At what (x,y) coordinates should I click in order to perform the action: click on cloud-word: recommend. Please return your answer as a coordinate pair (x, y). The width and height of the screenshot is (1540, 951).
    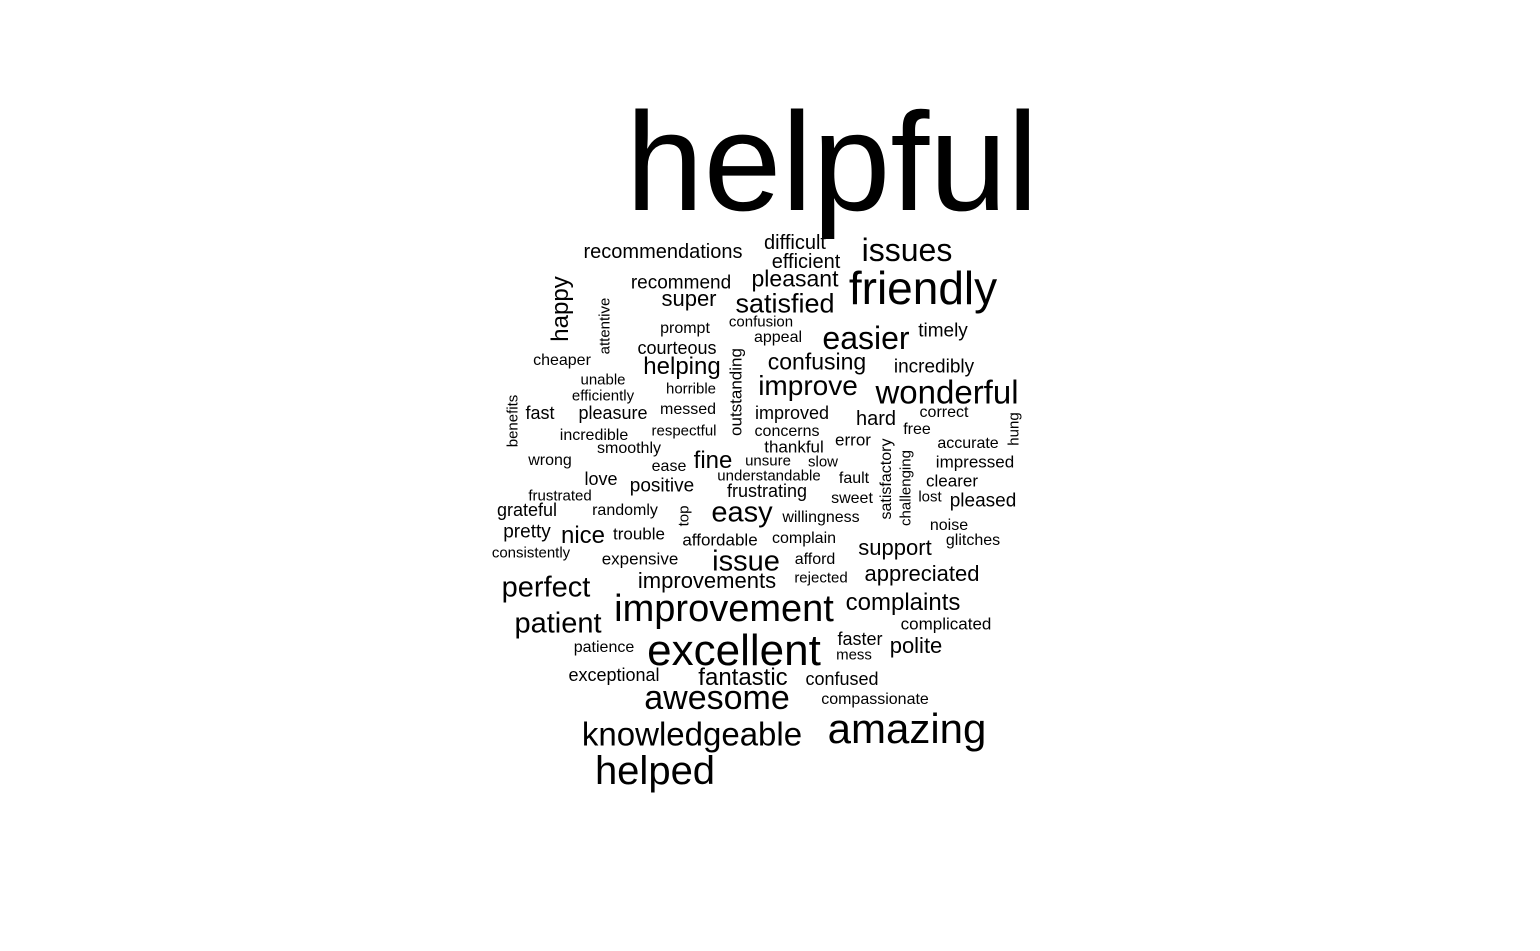
    Looking at the image, I should click on (681, 283).